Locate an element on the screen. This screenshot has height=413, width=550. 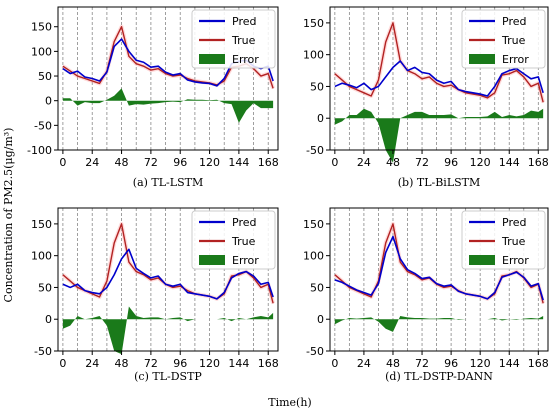
y-tick-label: -100 is located at coordinates (39, 150).